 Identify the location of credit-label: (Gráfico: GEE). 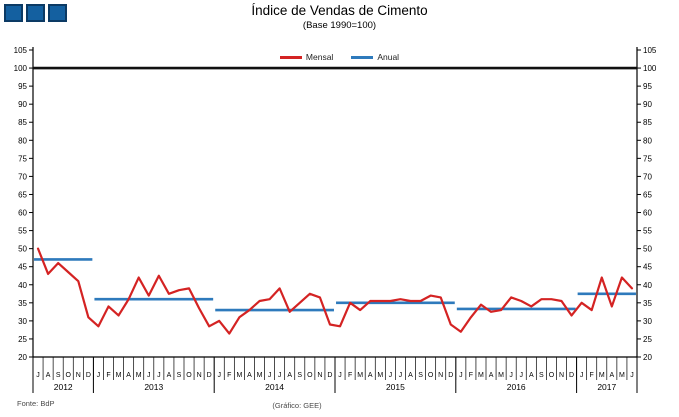
(297, 405).